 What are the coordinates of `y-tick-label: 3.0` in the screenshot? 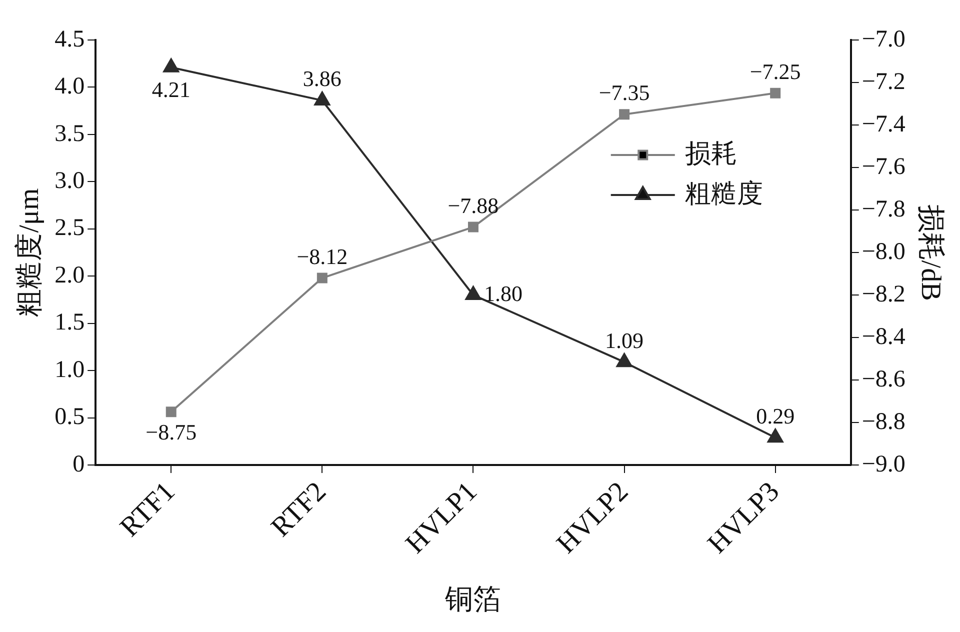 It's located at (69, 181).